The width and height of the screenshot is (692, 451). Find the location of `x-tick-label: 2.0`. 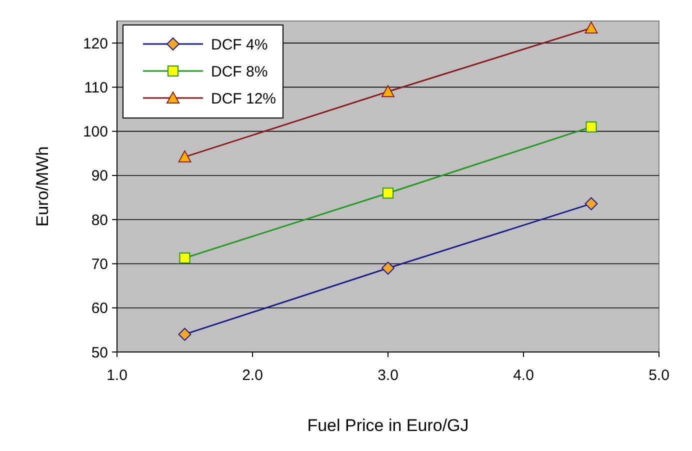

x-tick-label: 2.0 is located at coordinates (252, 375).